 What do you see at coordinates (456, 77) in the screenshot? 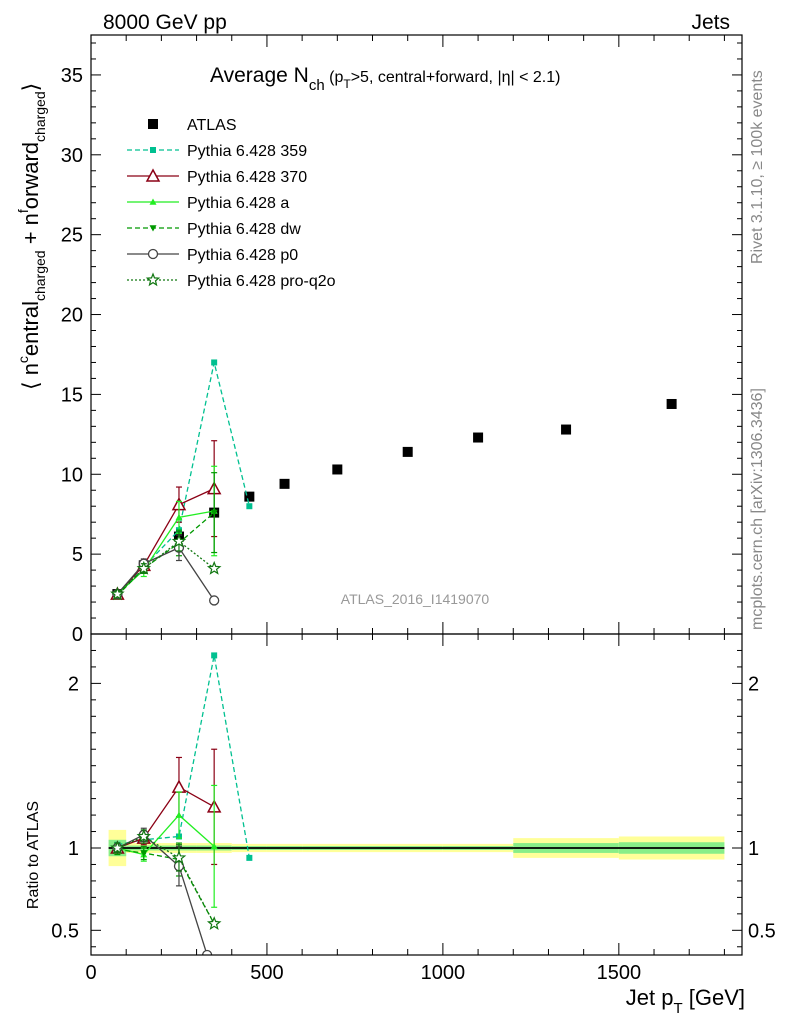
I see `plot-title-rest2: >5, central+forward, |η| < 2.1)` at bounding box center [456, 77].